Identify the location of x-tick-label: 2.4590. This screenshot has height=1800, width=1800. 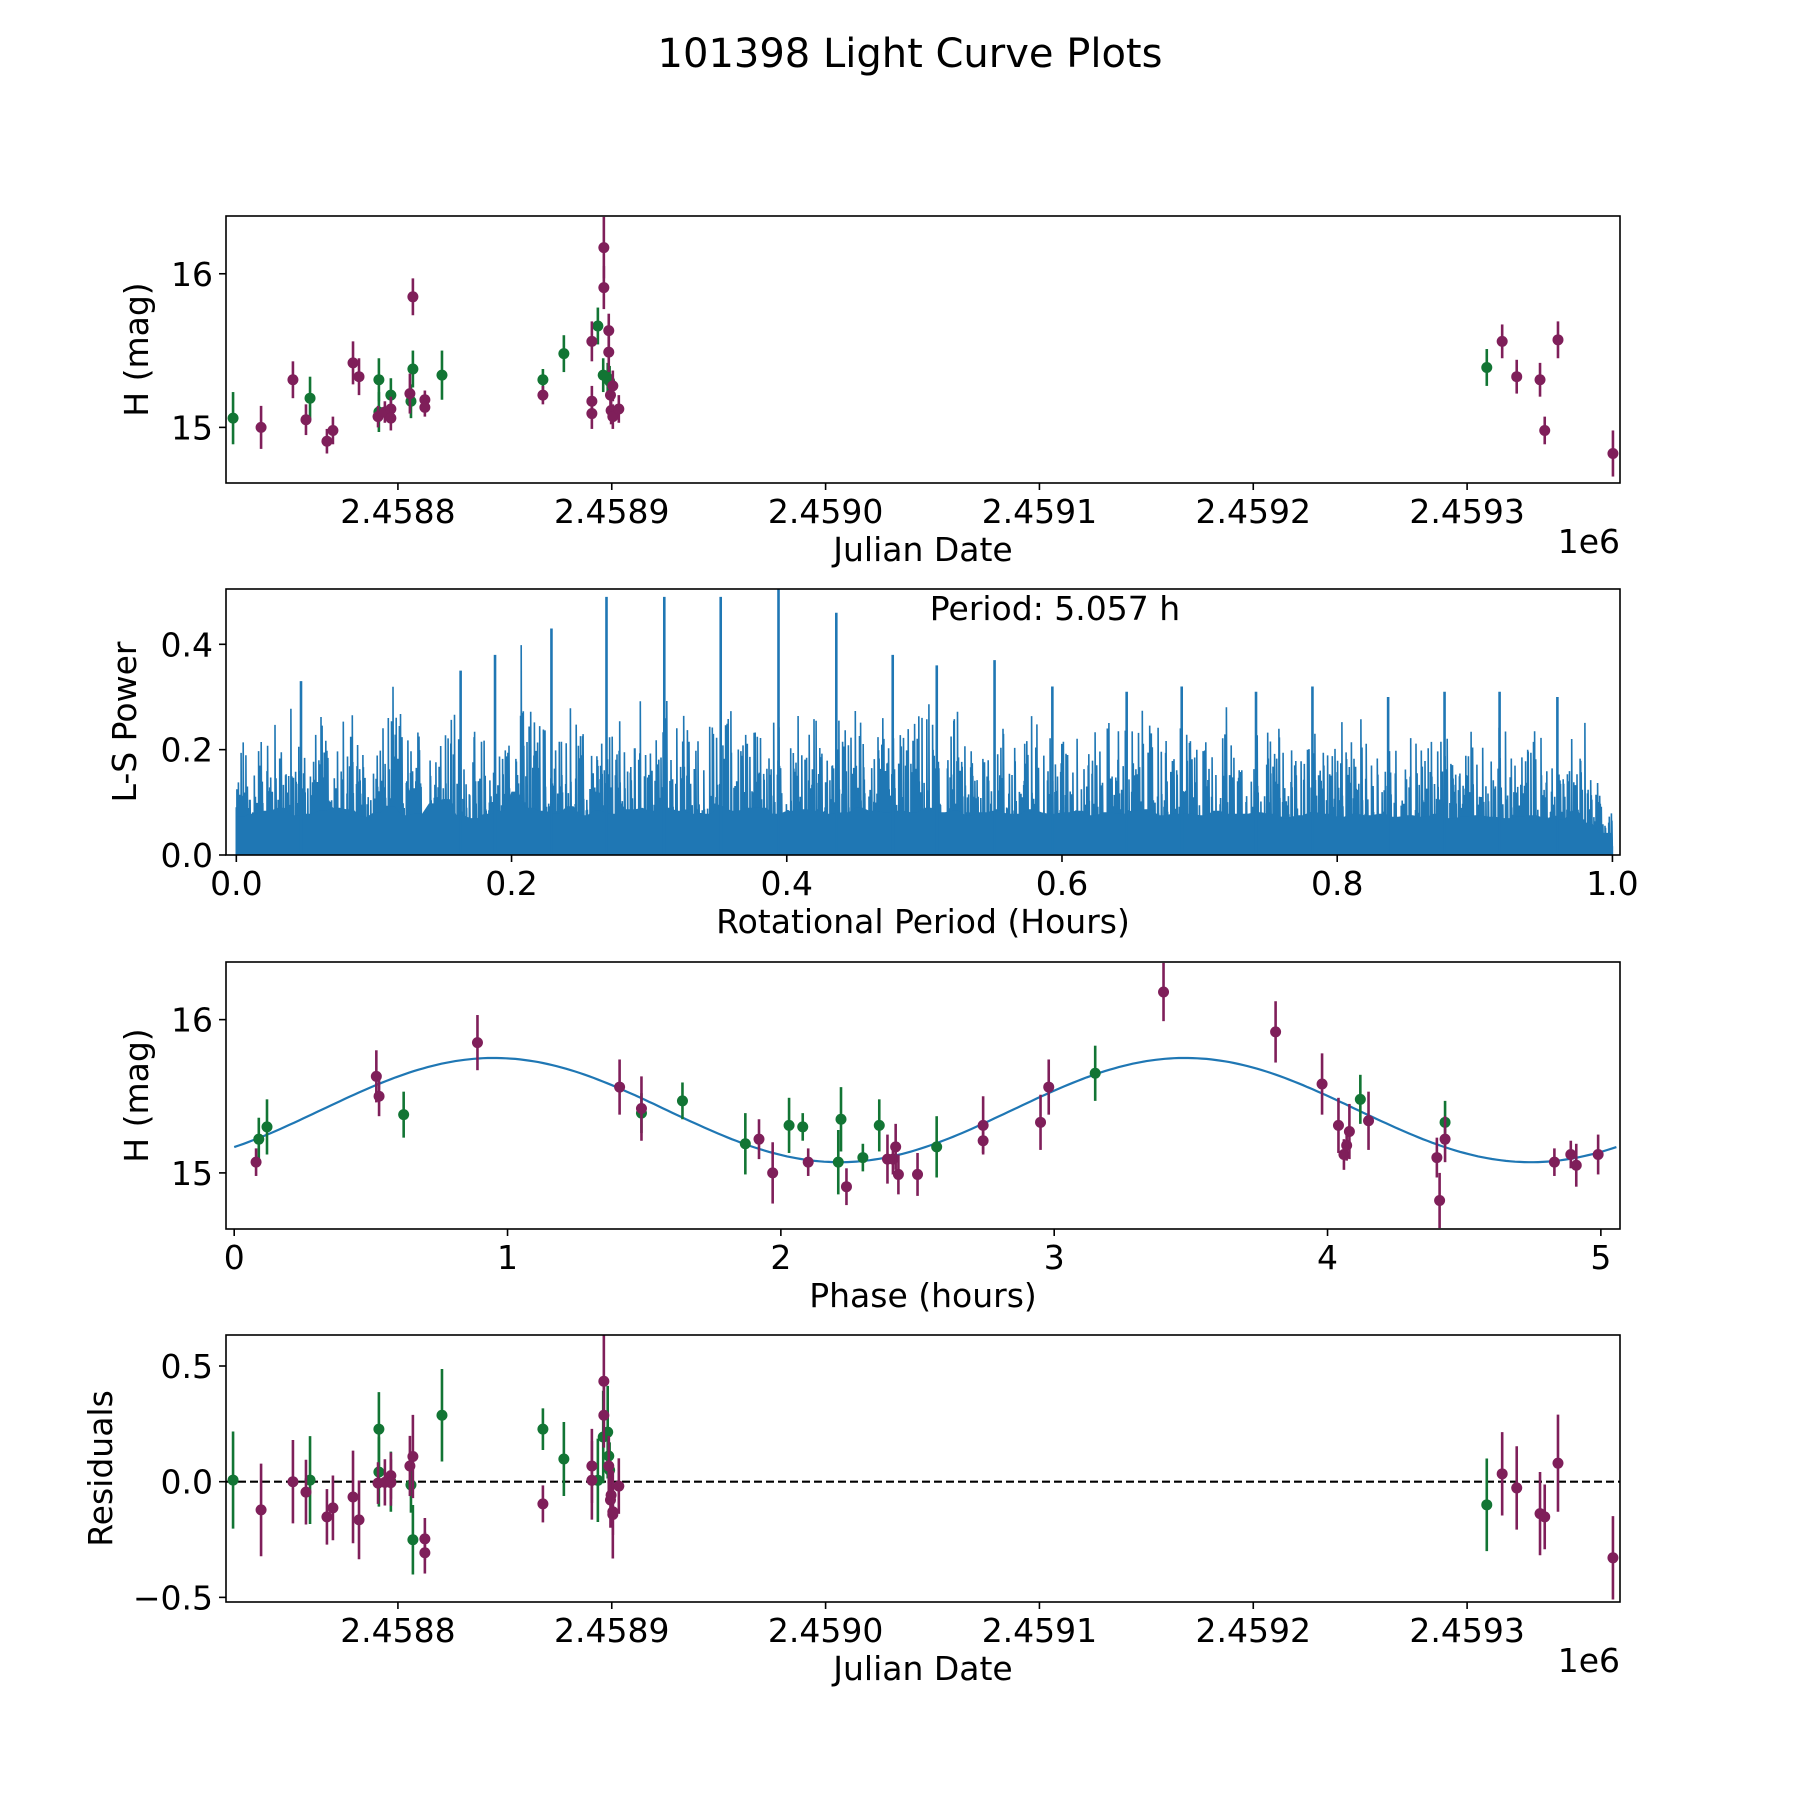
(825, 1630).